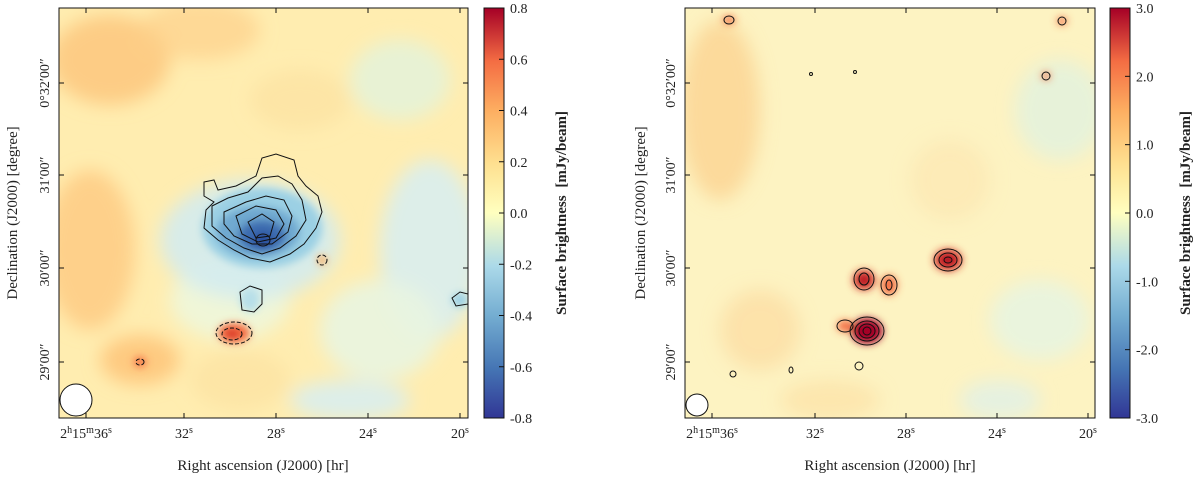 The width and height of the screenshot is (1200, 478). I want to click on colorbar-tick-label: 2.0, so click(1145, 77).